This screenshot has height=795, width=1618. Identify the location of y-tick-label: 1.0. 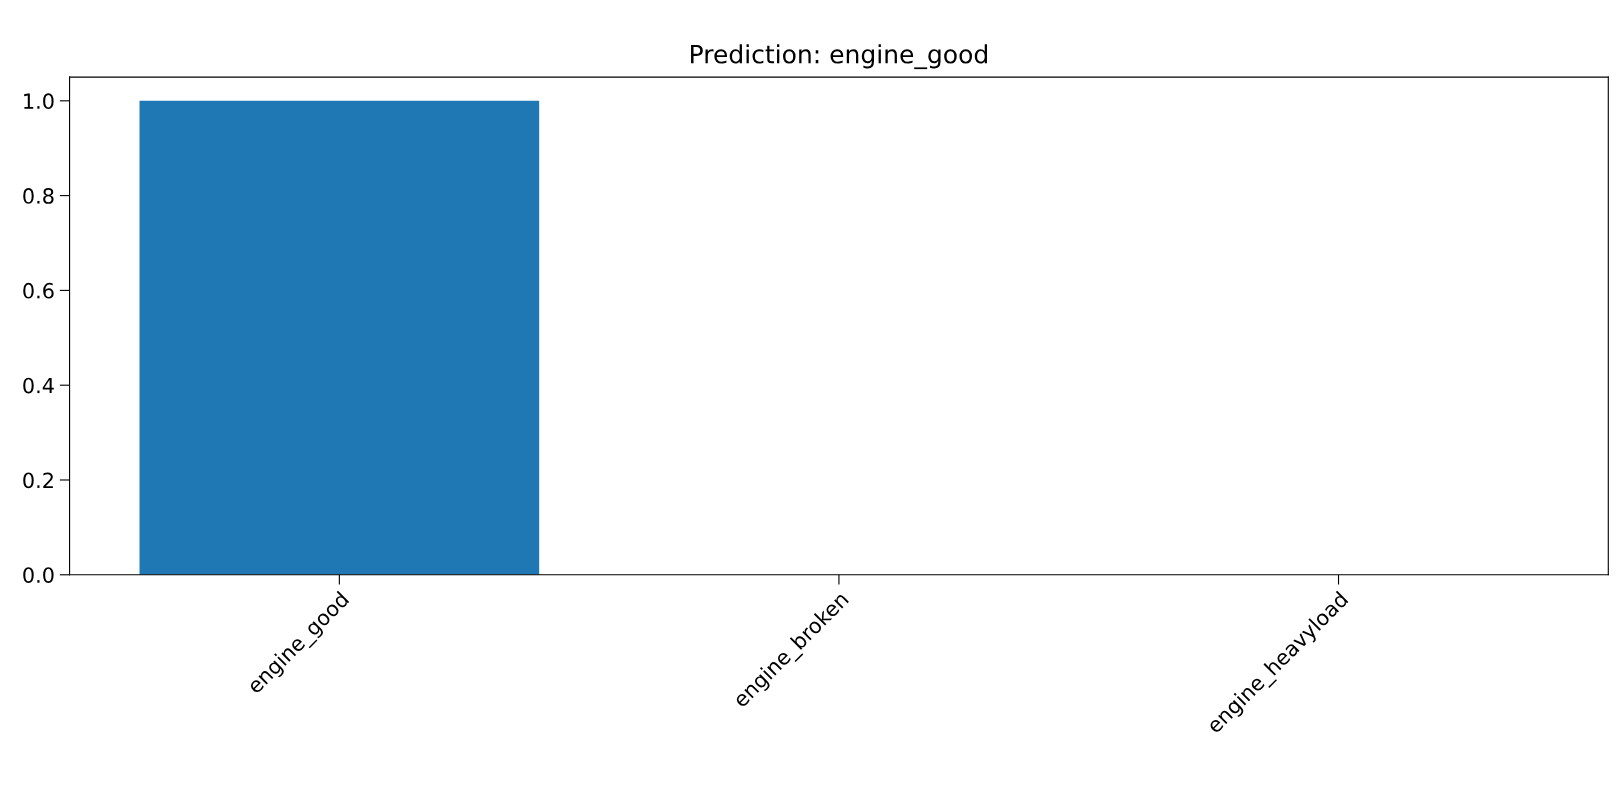
(39, 101).